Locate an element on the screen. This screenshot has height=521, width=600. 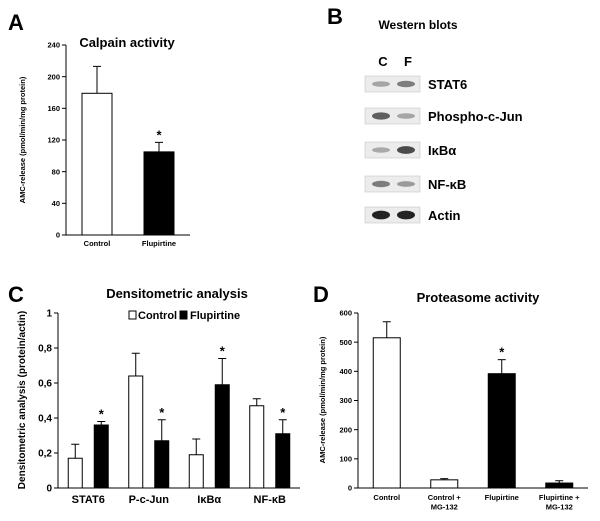
western-blot-strips: STAT6 Phospho-c-Jun IκBα NF-κB Actin is located at coordinates (443, 149).